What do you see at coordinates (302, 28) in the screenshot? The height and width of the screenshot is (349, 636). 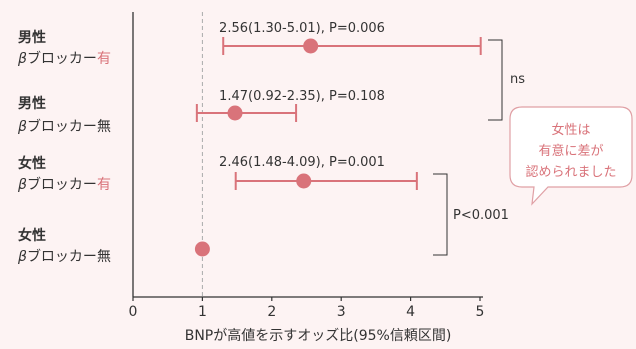 I see `estimate-annotation: 2.56(1.30-5.01), P=0.006` at bounding box center [302, 28].